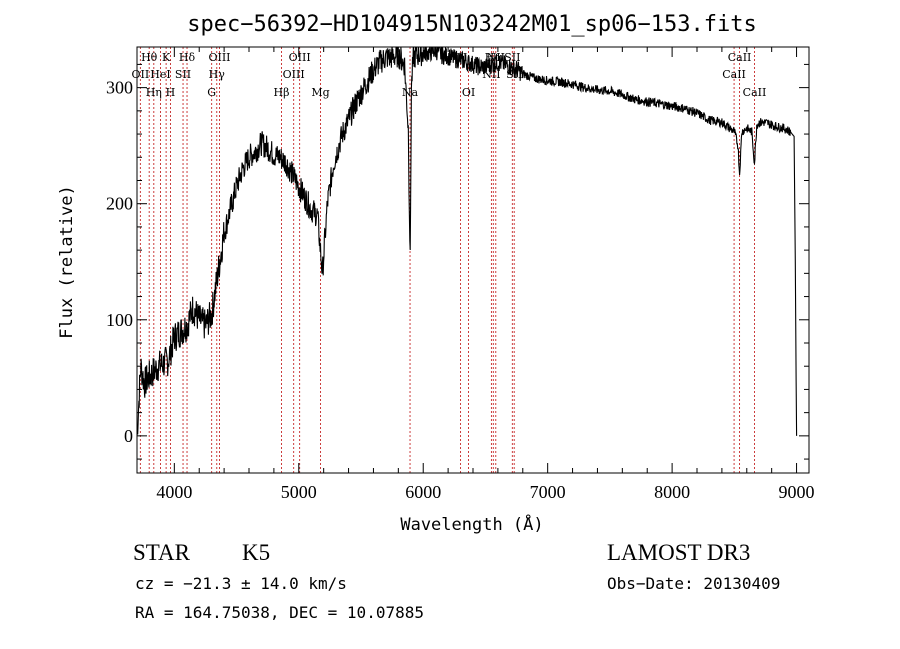 The width and height of the screenshot is (900, 649). I want to click on line-label: HeI, so click(160, 74).